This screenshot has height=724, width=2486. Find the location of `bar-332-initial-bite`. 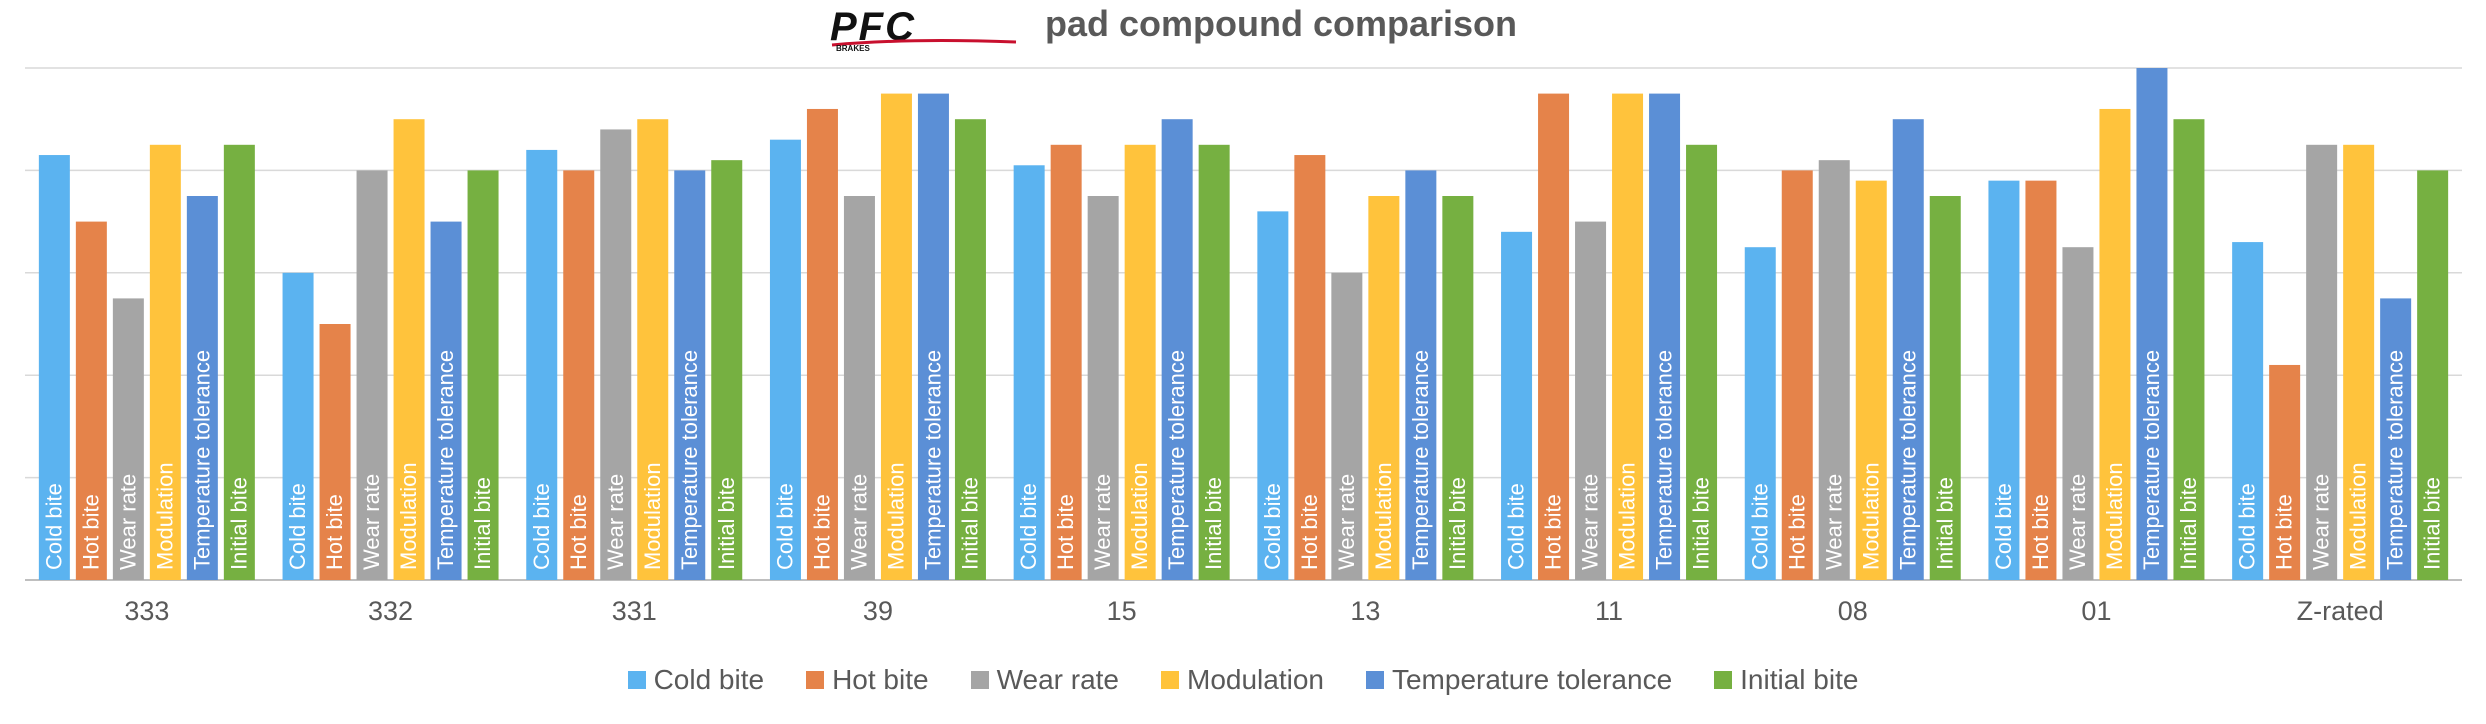

bar-332-initial-bite is located at coordinates (483, 375).